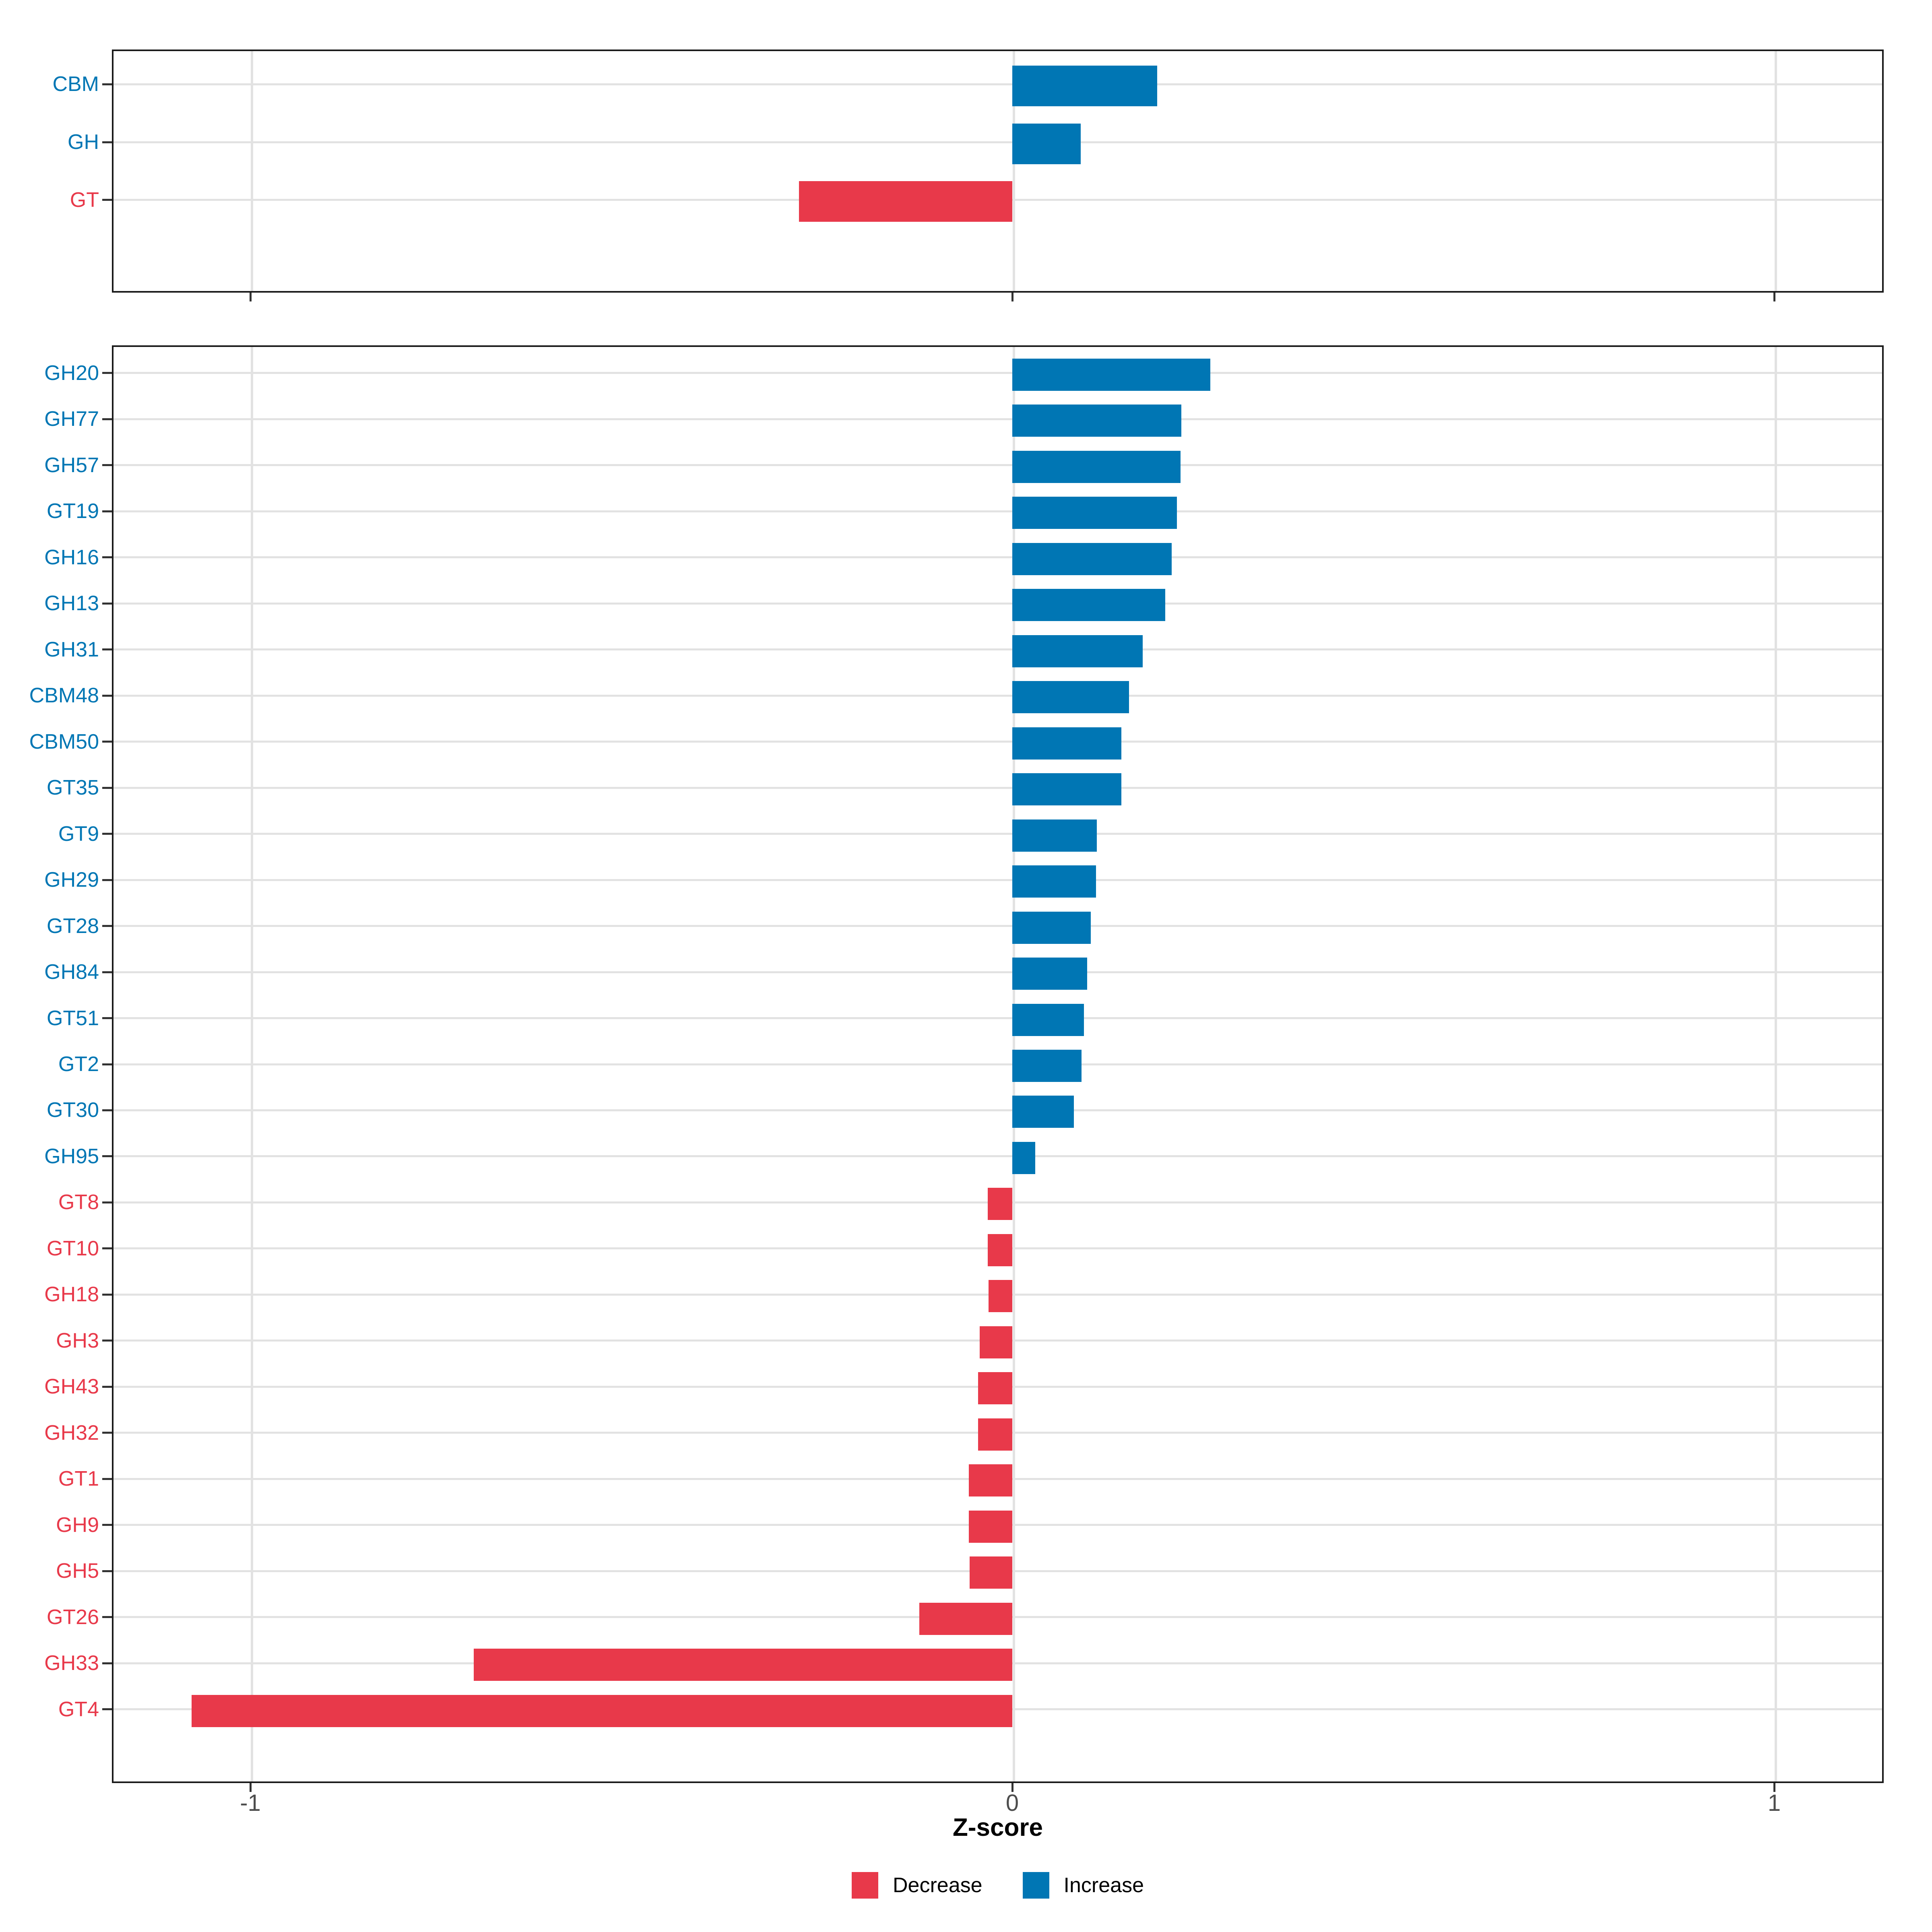 The width and height of the screenshot is (1932, 1932). I want to click on category-label-GT10: GT10, so click(72, 1248).